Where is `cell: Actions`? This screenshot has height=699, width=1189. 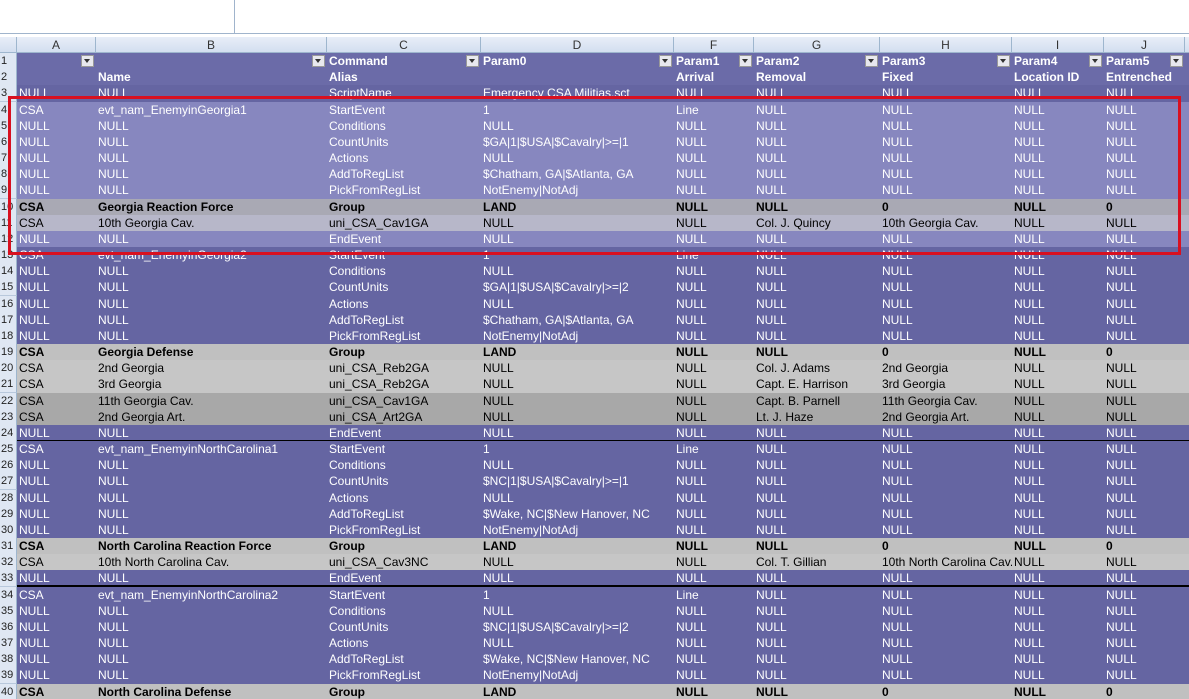
cell: Actions is located at coordinates (349, 303).